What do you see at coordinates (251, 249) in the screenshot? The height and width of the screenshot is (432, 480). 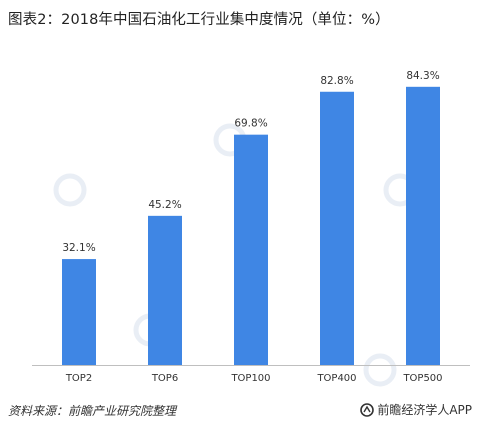 I see `bar-top100` at bounding box center [251, 249].